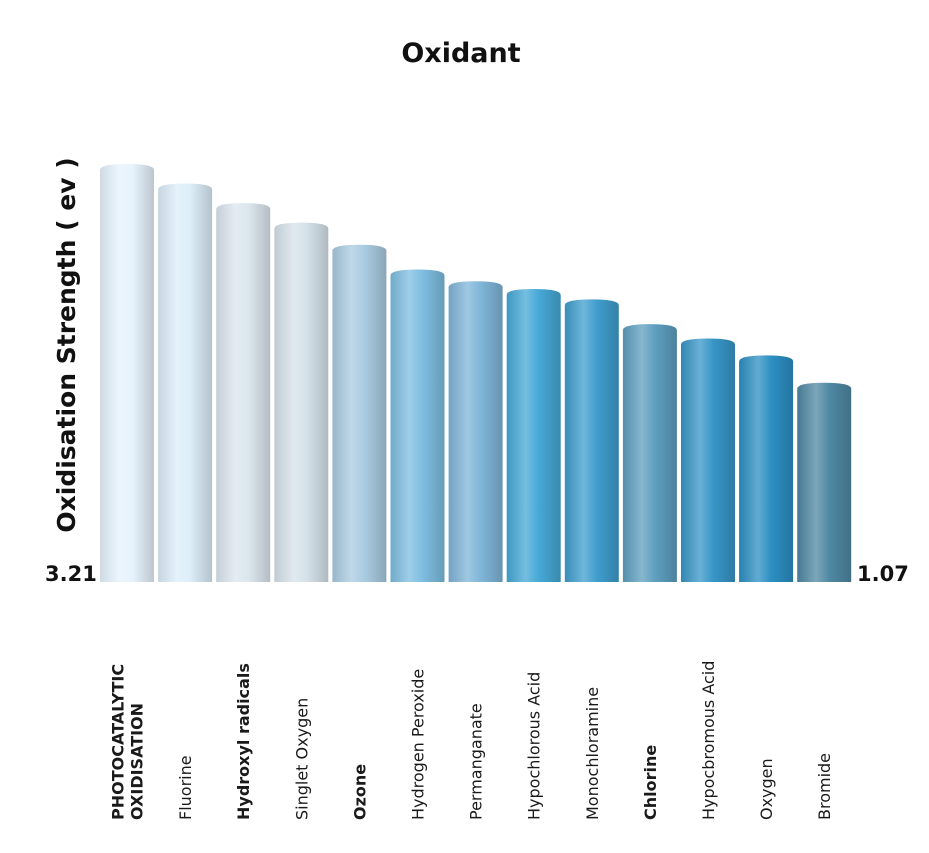 The image size is (929, 853). What do you see at coordinates (534, 746) in the screenshot?
I see `category-label: Hypochlorous Acid` at bounding box center [534, 746].